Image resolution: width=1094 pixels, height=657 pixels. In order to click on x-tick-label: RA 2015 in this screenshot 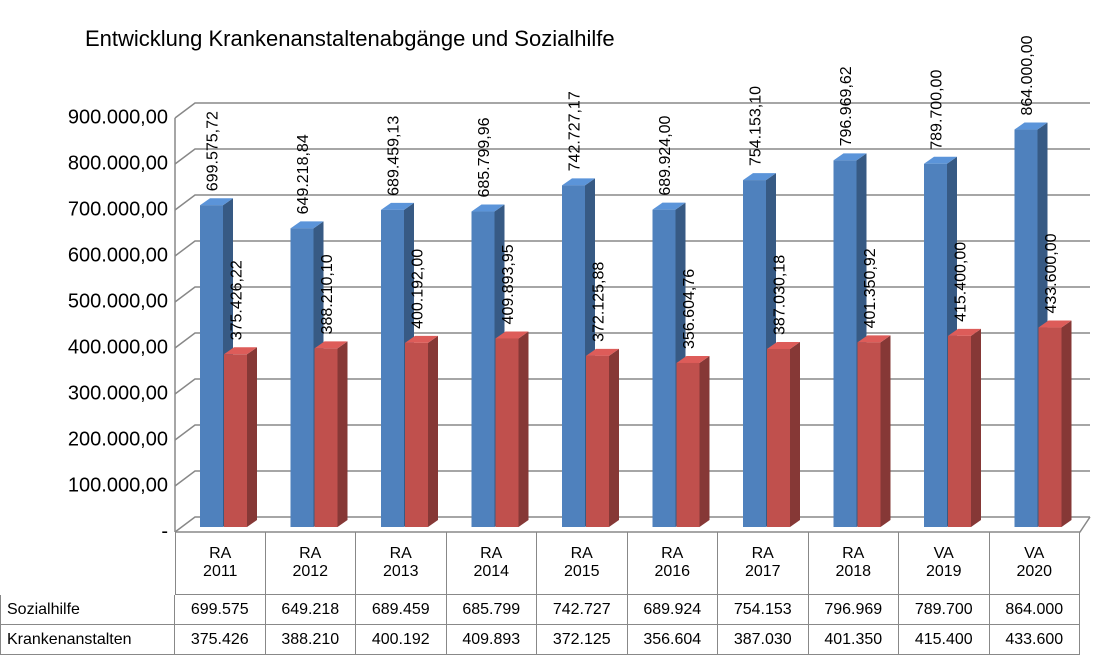, I will do `click(582, 563)`.